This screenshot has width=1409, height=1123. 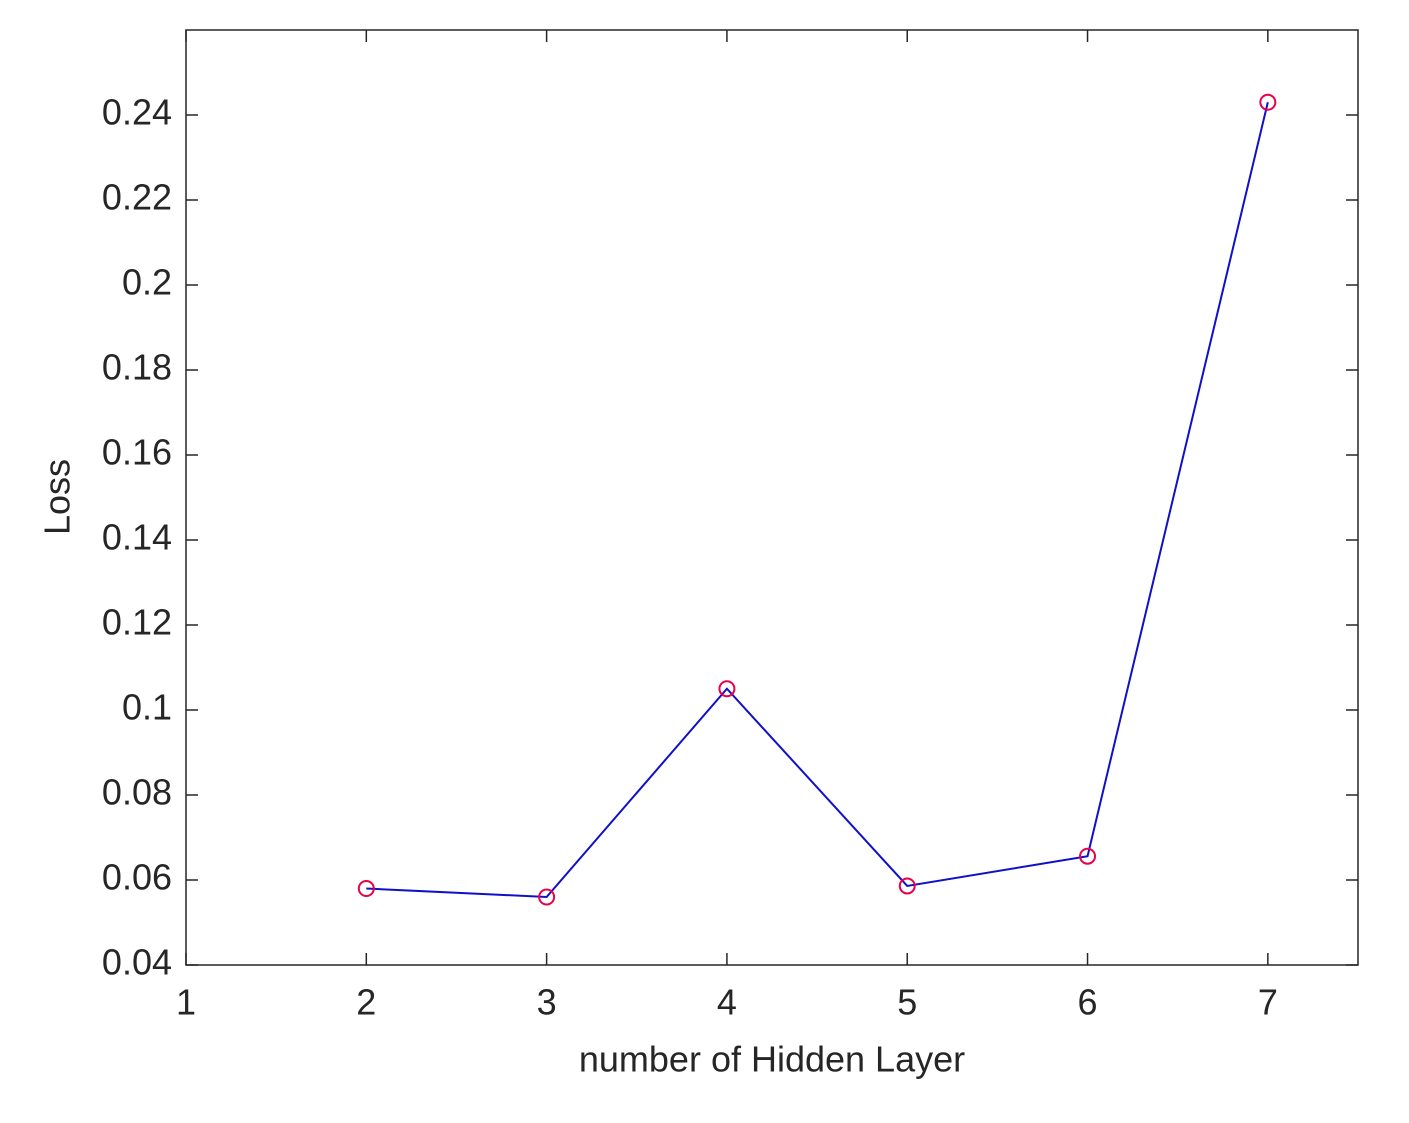 What do you see at coordinates (137, 877) in the screenshot?
I see `y-tick-label: 0.06` at bounding box center [137, 877].